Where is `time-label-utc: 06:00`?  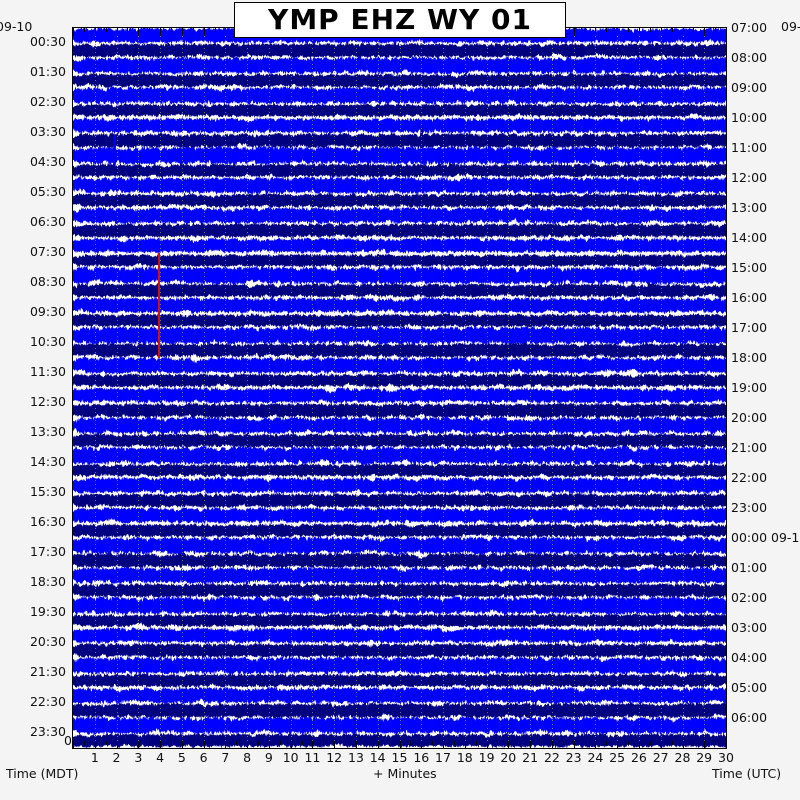 time-label-utc: 06:00 is located at coordinates (749, 717).